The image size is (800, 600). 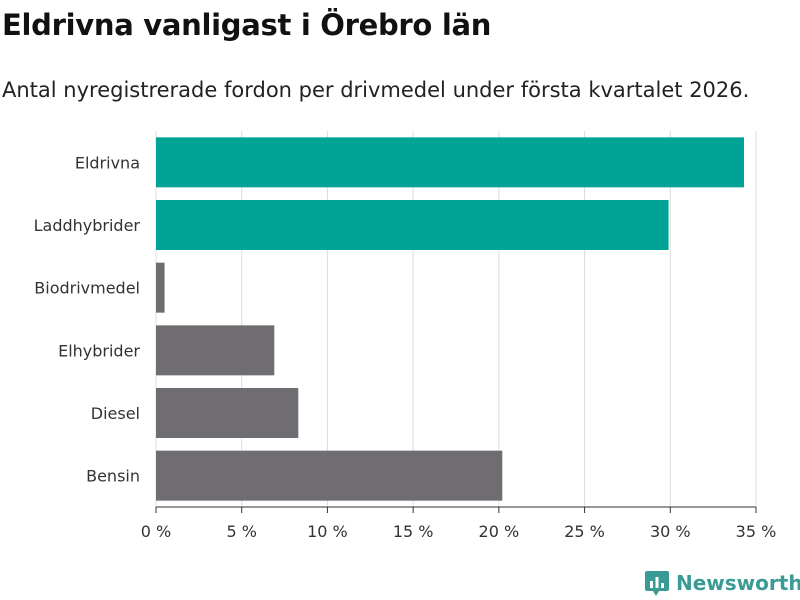 What do you see at coordinates (657, 583) in the screenshot?
I see `newsworthy-logo-icon` at bounding box center [657, 583].